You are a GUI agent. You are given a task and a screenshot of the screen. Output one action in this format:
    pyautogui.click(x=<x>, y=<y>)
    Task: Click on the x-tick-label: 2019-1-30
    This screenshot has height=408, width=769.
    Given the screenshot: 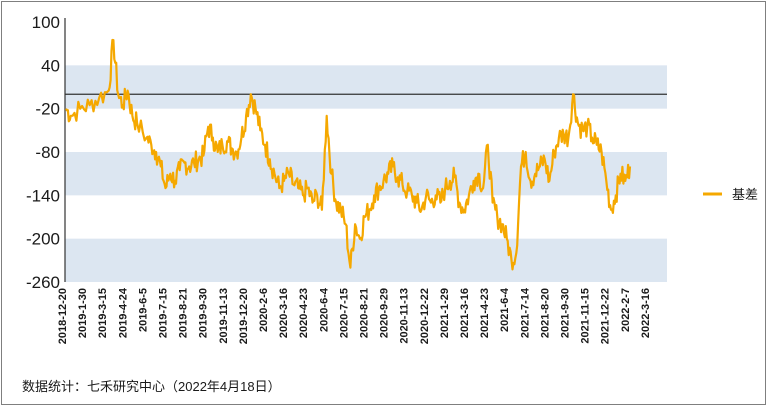 What is the action you would take?
    pyautogui.click(x=83, y=313)
    